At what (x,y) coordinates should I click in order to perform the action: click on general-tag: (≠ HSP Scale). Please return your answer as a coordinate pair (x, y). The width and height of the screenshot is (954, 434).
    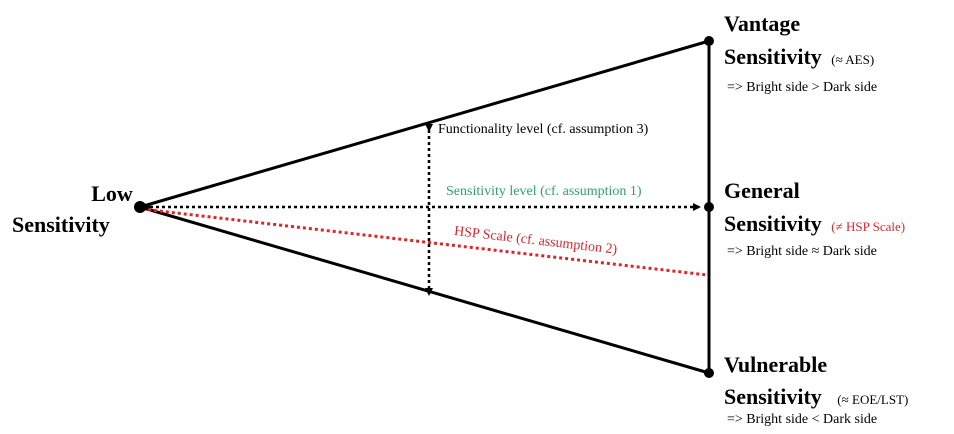
    Looking at the image, I should click on (868, 226).